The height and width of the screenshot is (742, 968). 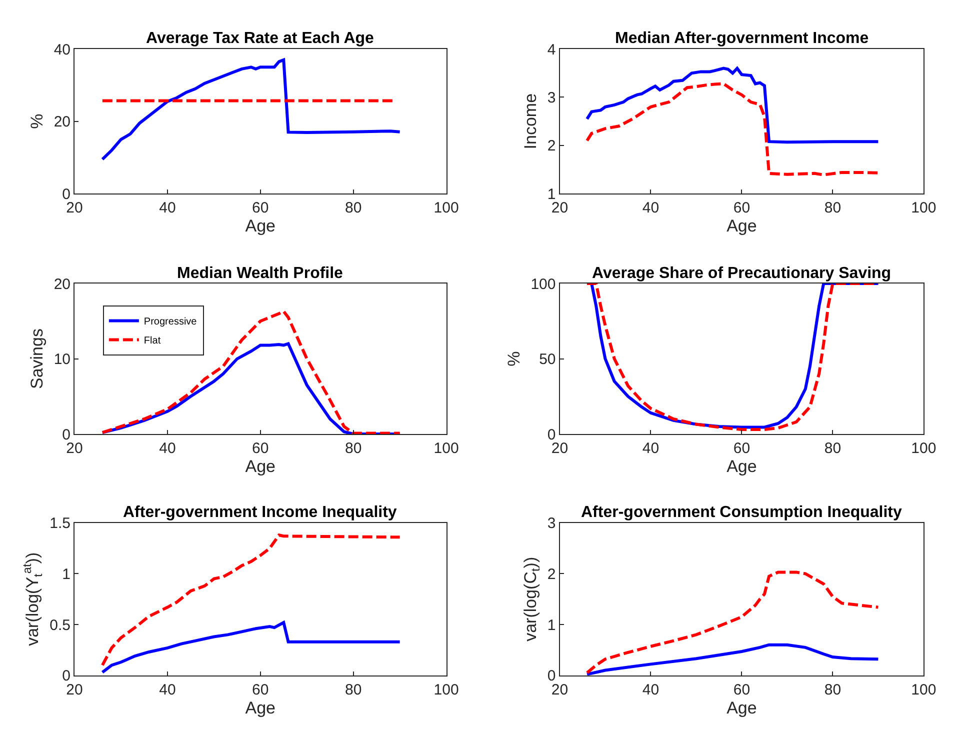 I want to click on y-tick-label: 1.5, so click(x=60, y=523).